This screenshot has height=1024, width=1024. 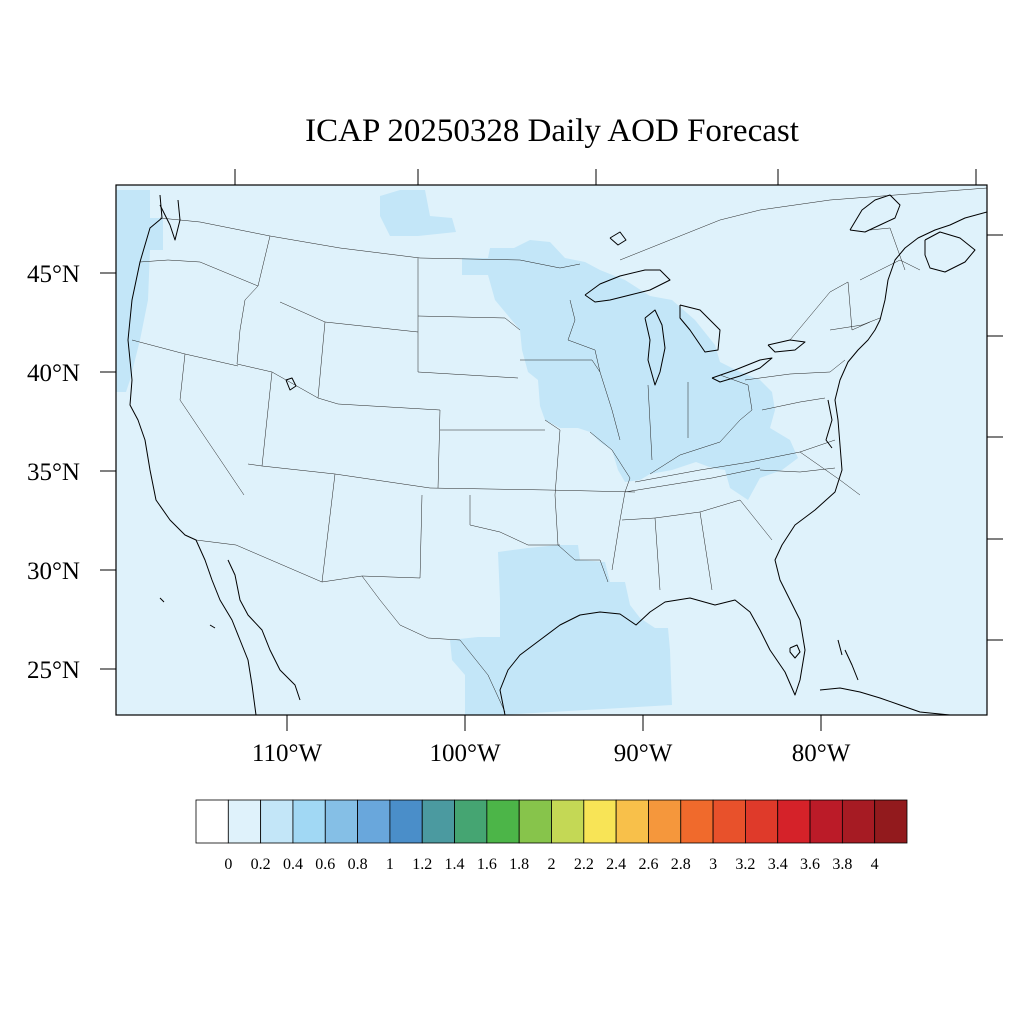 I want to click on colorbar-label: 2.8, so click(x=681, y=864).